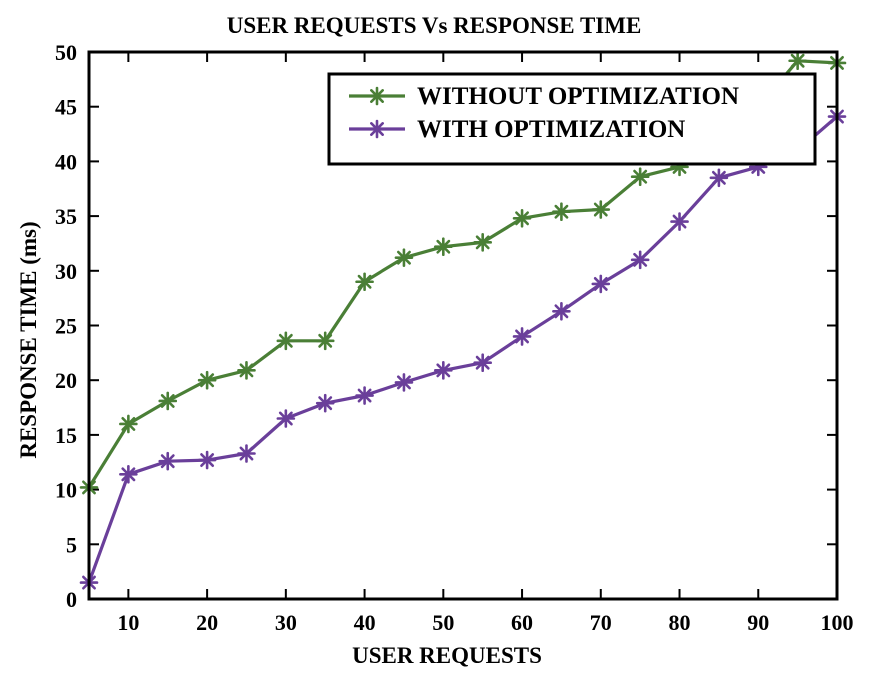 This screenshot has width=882, height=685. What do you see at coordinates (66, 216) in the screenshot?
I see `y-tick-label: 35` at bounding box center [66, 216].